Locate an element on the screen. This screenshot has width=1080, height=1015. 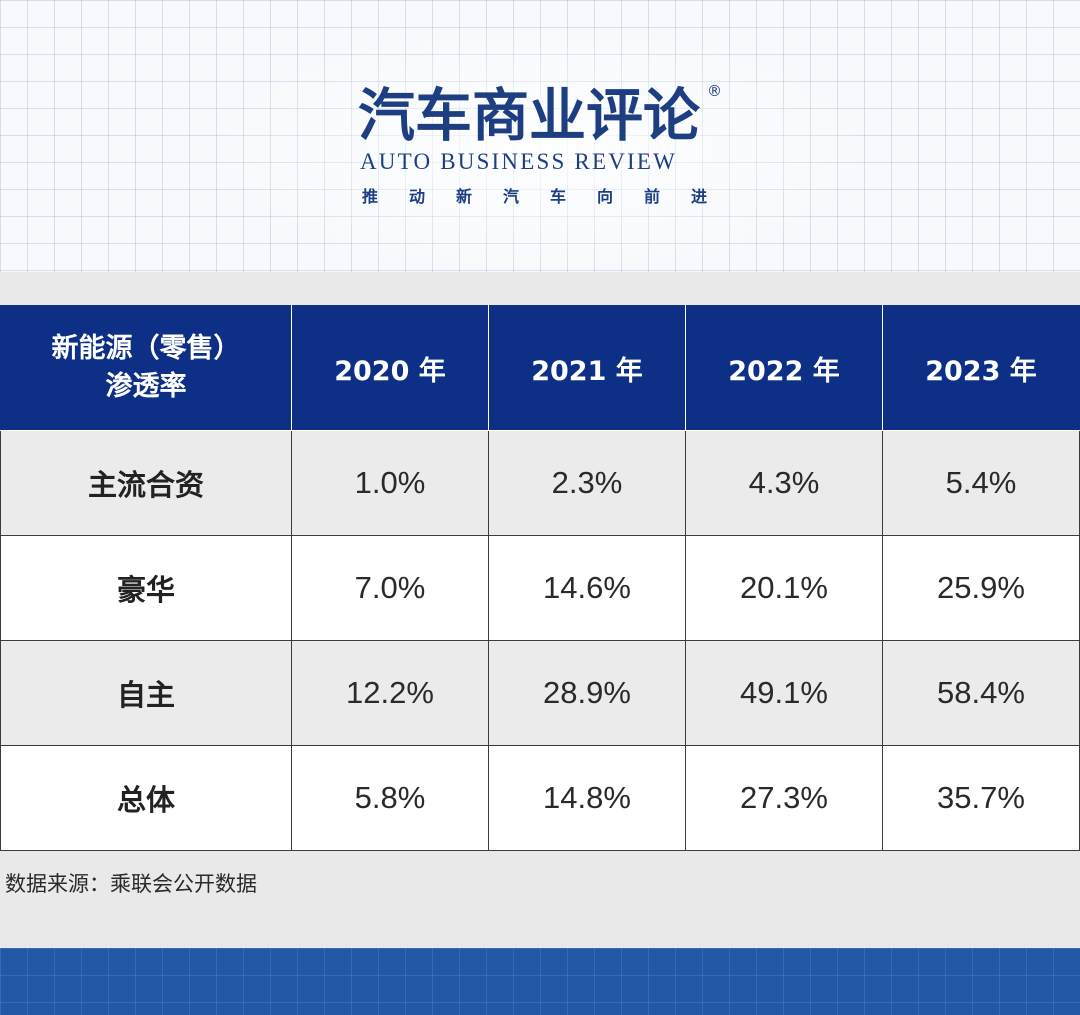
table-cell: 4.3% is located at coordinates (784, 483).